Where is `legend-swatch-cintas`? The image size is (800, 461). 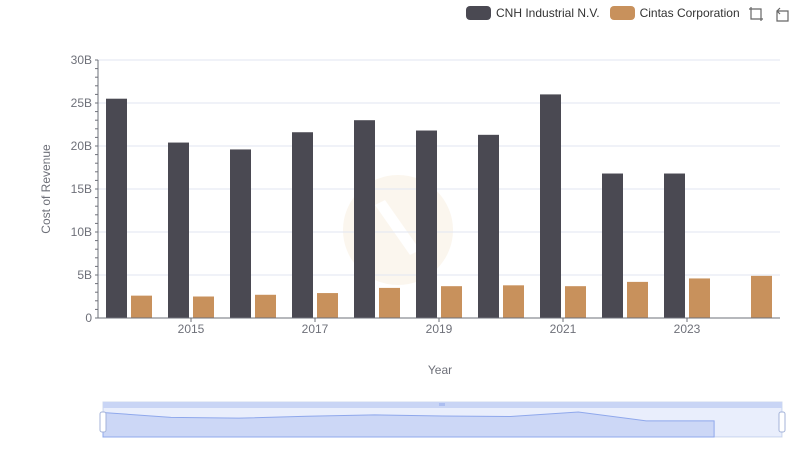 legend-swatch-cintas is located at coordinates (622, 13).